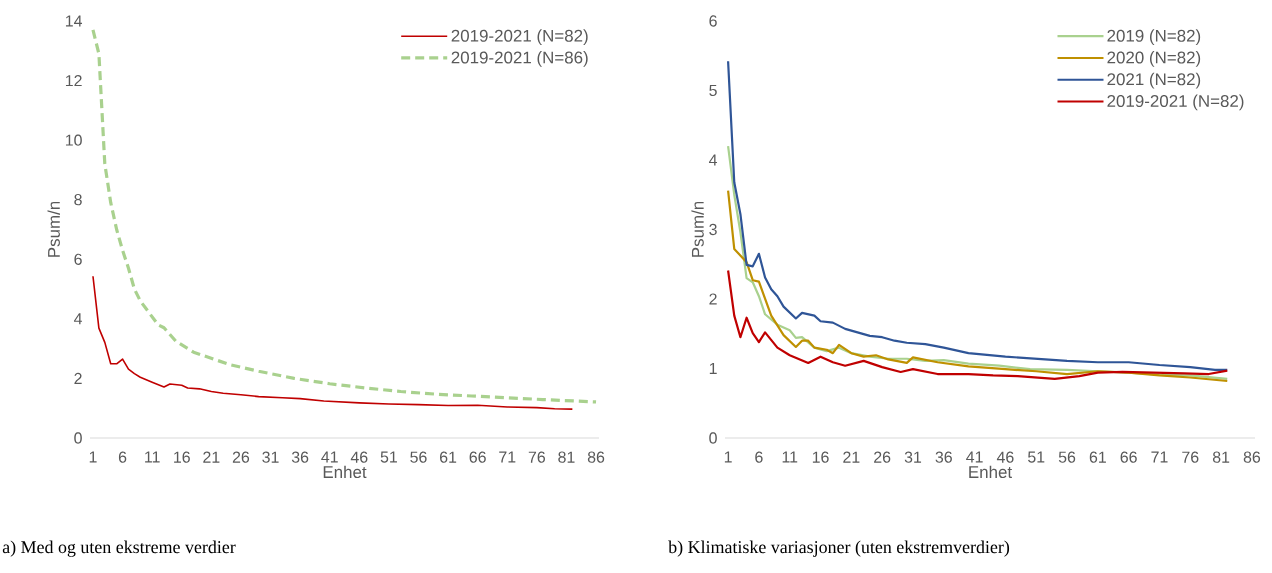 The image size is (1272, 573). What do you see at coordinates (839, 548) in the screenshot?
I see `text: b) Klimatiske variasjoner (uten ekstremverdier)` at bounding box center [839, 548].